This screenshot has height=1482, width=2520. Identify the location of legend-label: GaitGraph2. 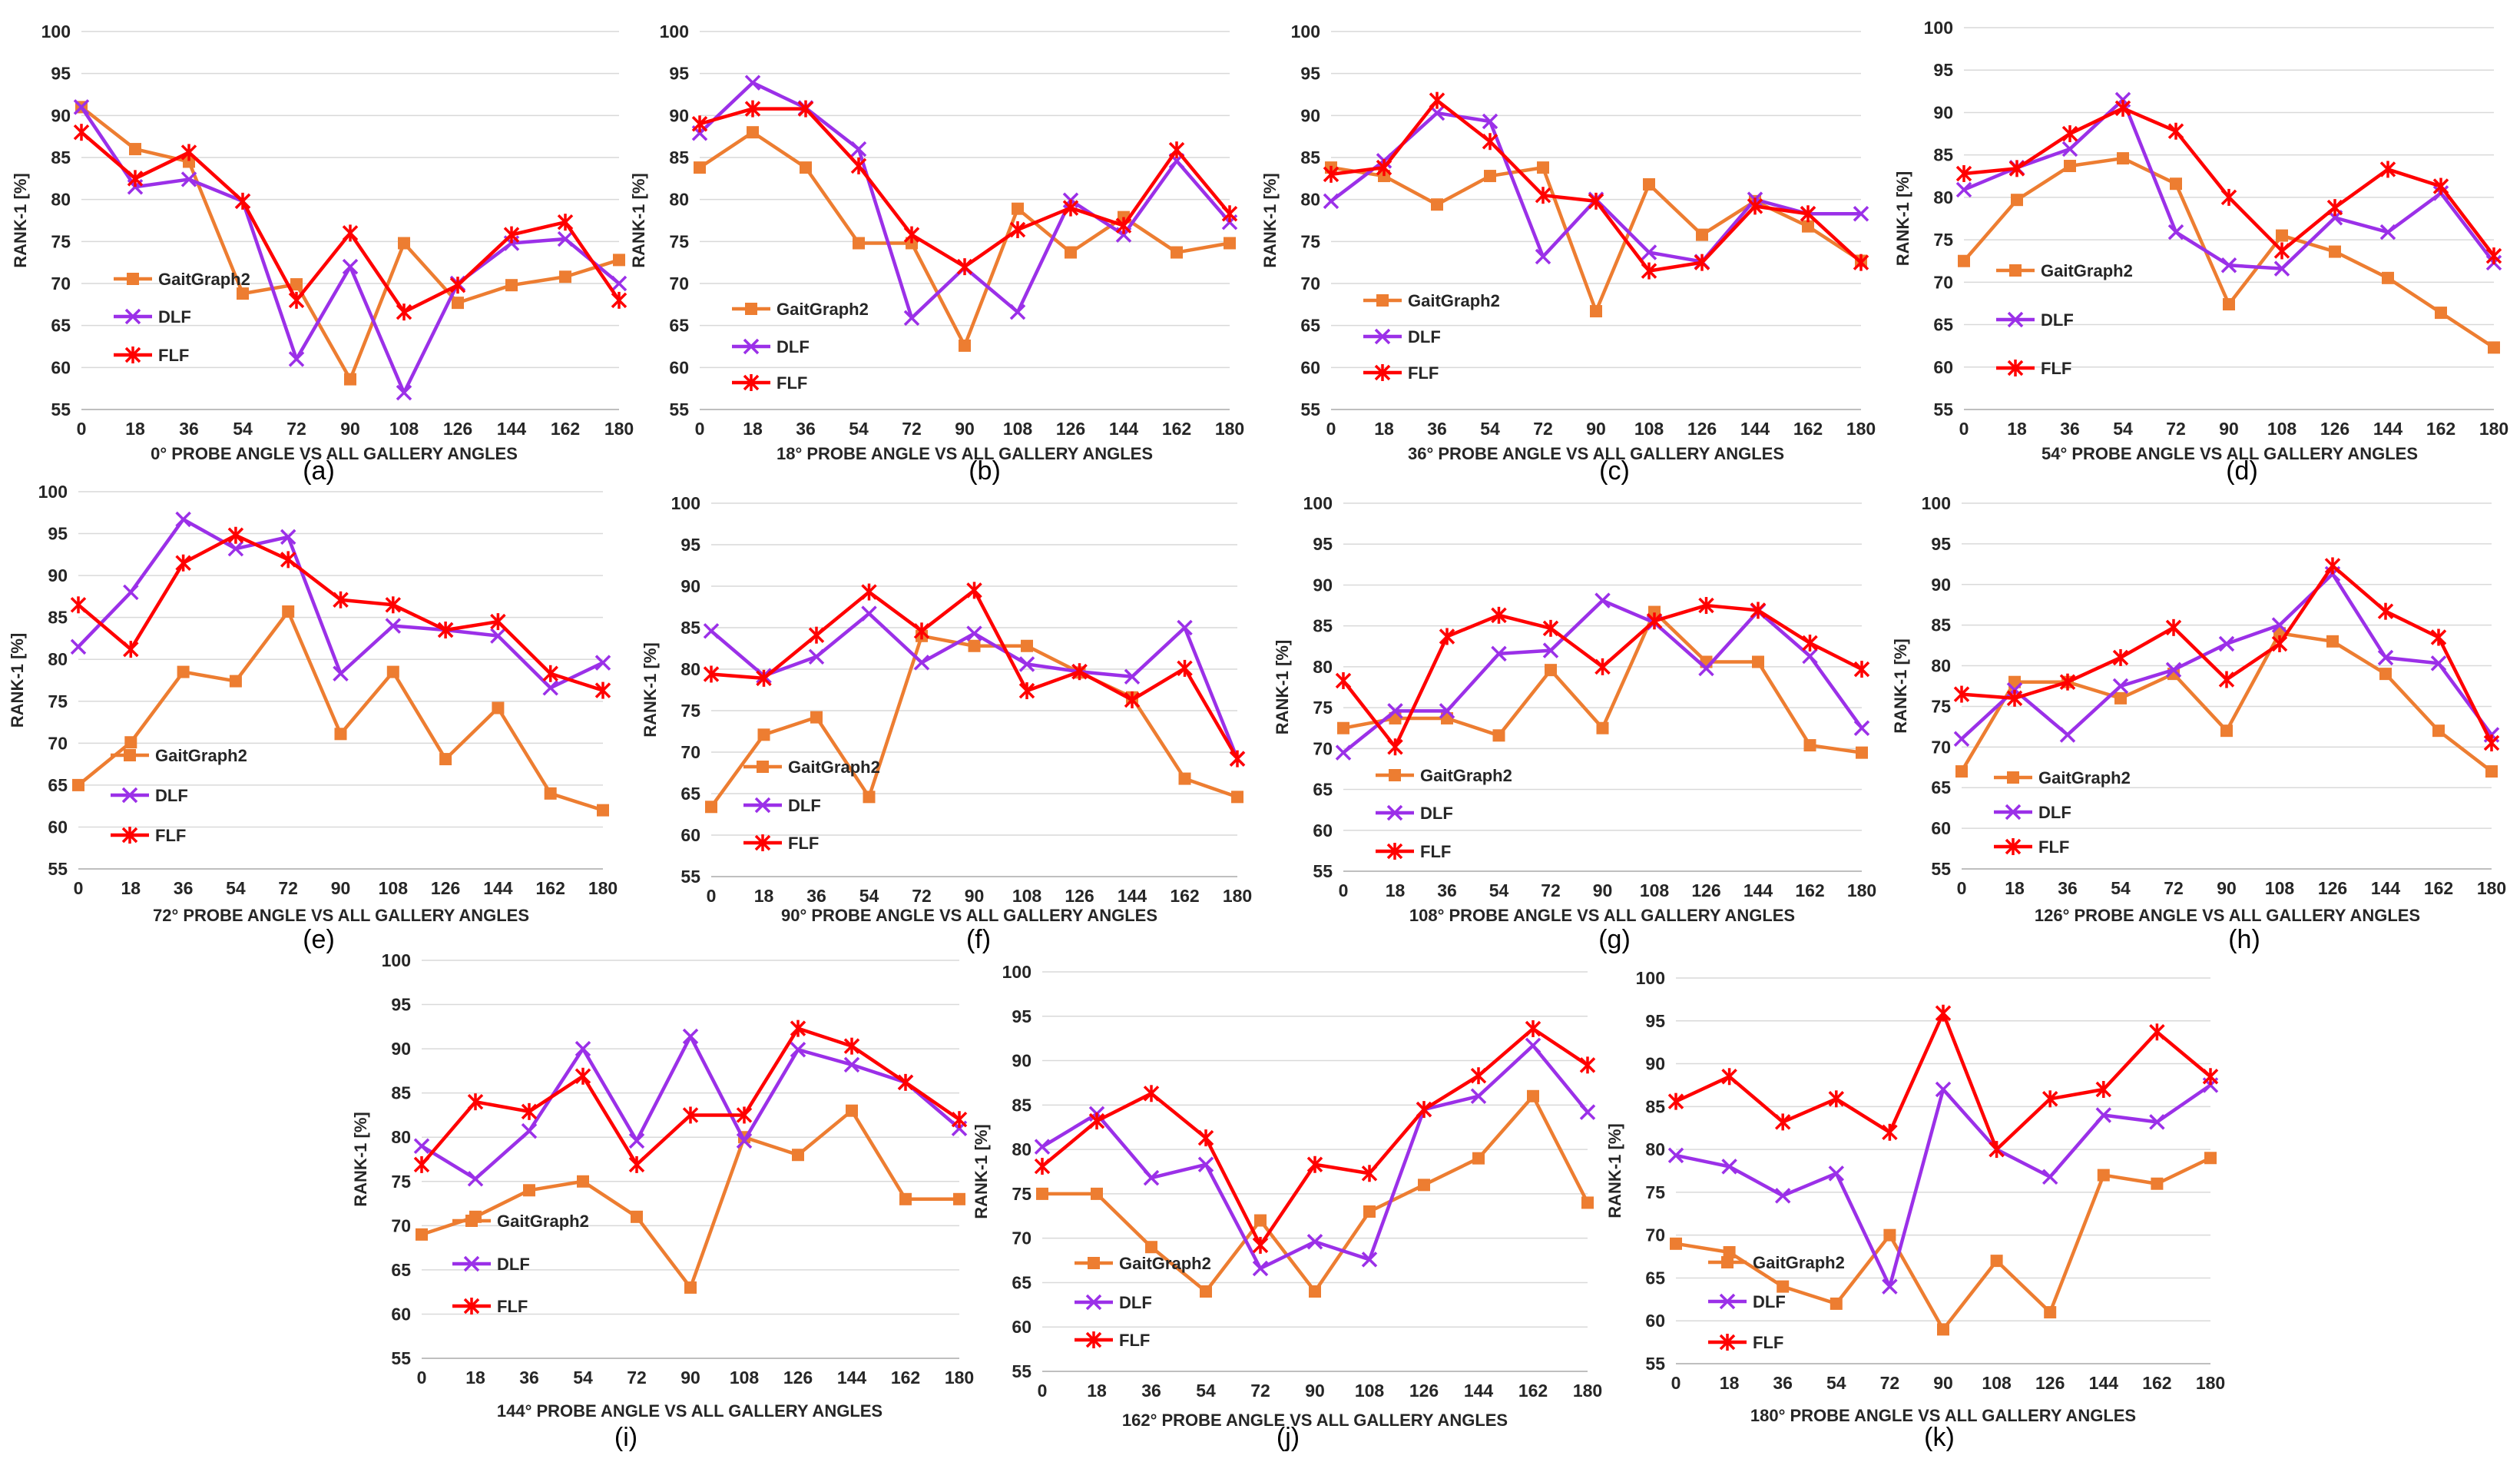
(823, 309).